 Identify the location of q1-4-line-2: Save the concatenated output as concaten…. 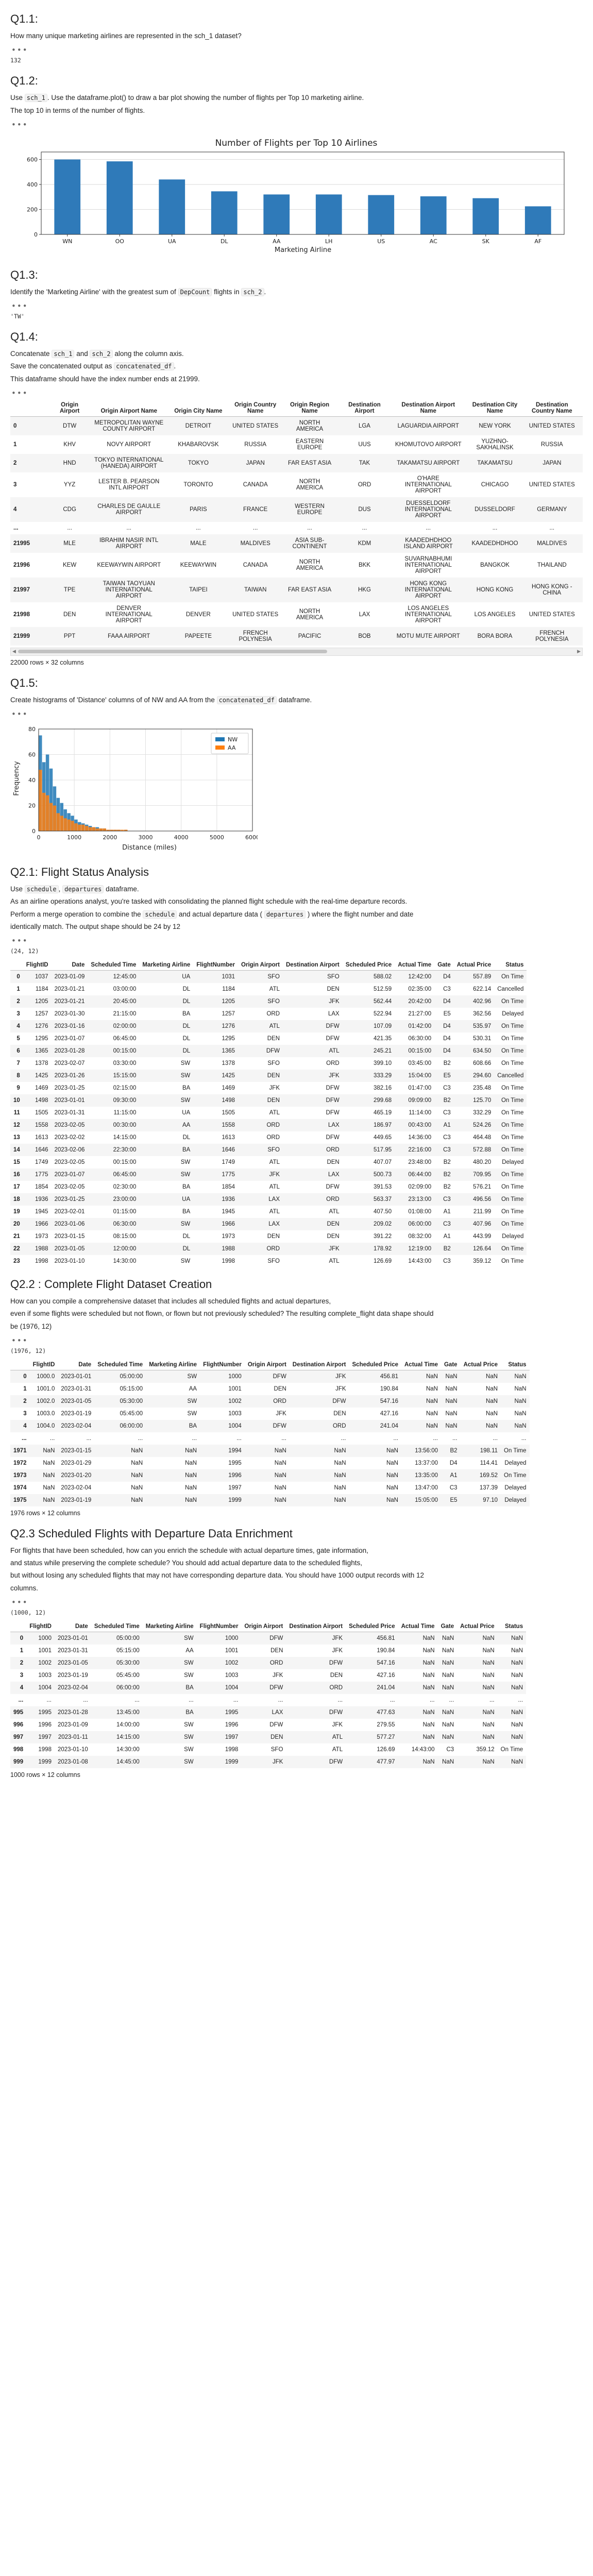
(296, 366).